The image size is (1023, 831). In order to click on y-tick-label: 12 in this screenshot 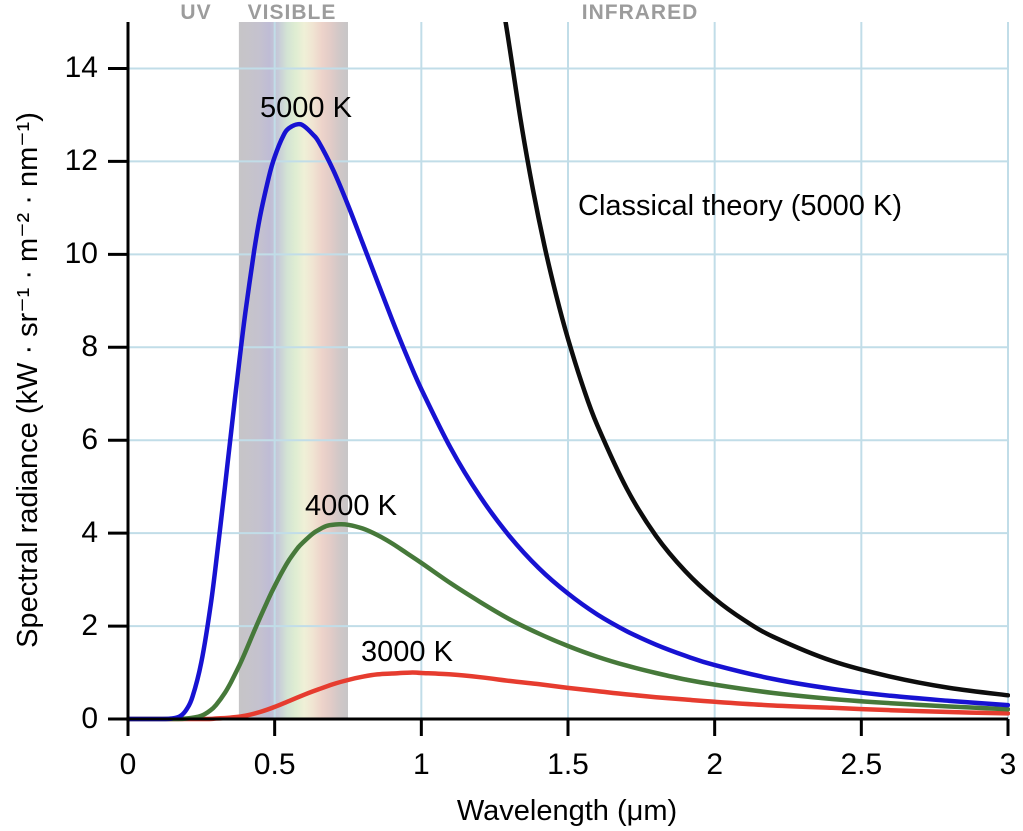, I will do `click(81, 161)`.